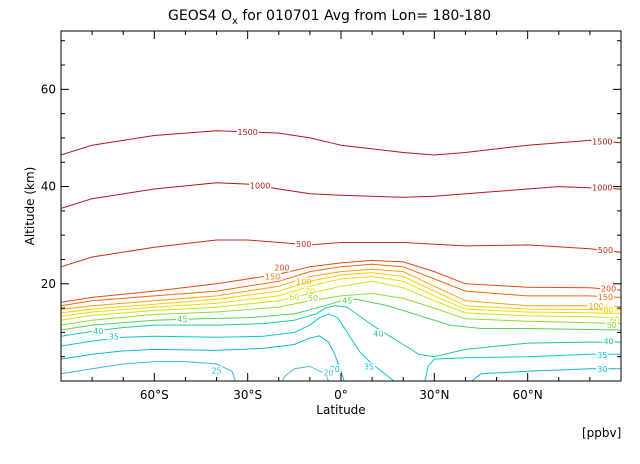  Describe the element at coordinates (247, 395) in the screenshot. I see `x-tick-label: 30°S` at that location.